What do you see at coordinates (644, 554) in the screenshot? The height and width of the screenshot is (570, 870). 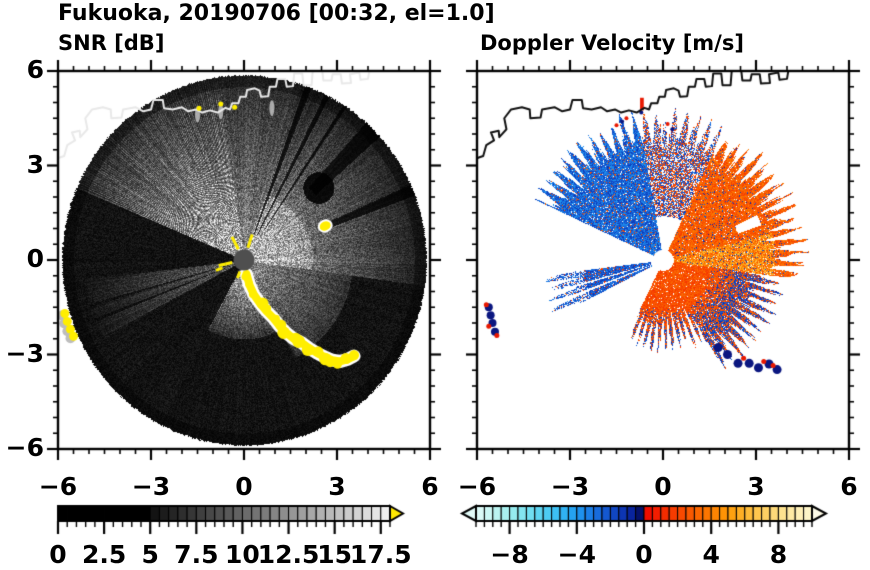 I see `doppler-colorbar-label: 0` at bounding box center [644, 554].